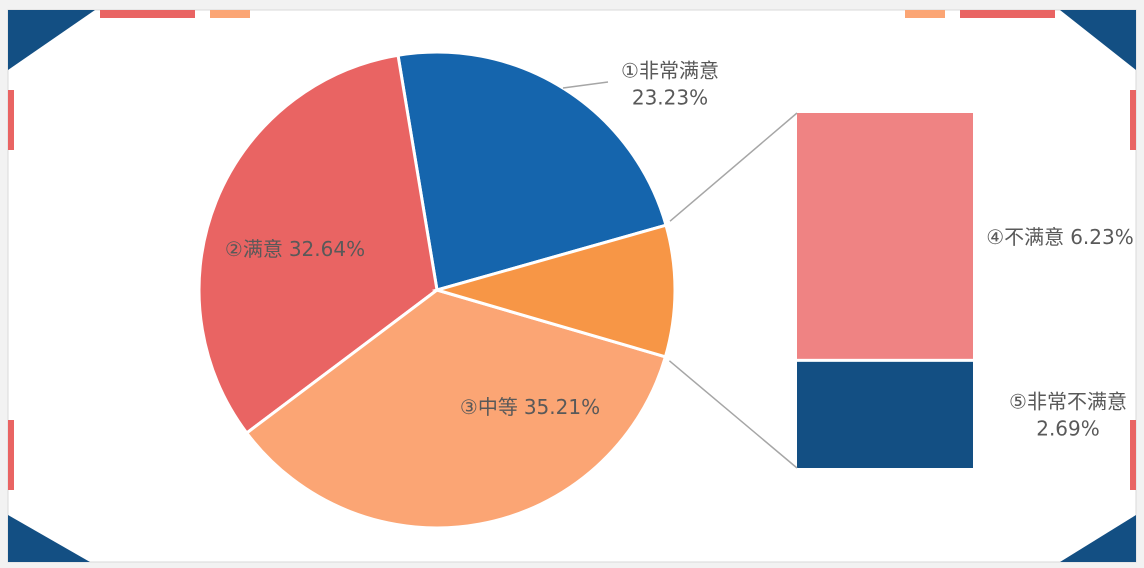 This screenshot has height=568, width=1144. What do you see at coordinates (254, 249) in the screenshot?
I see `category-label: ②满意` at bounding box center [254, 249].